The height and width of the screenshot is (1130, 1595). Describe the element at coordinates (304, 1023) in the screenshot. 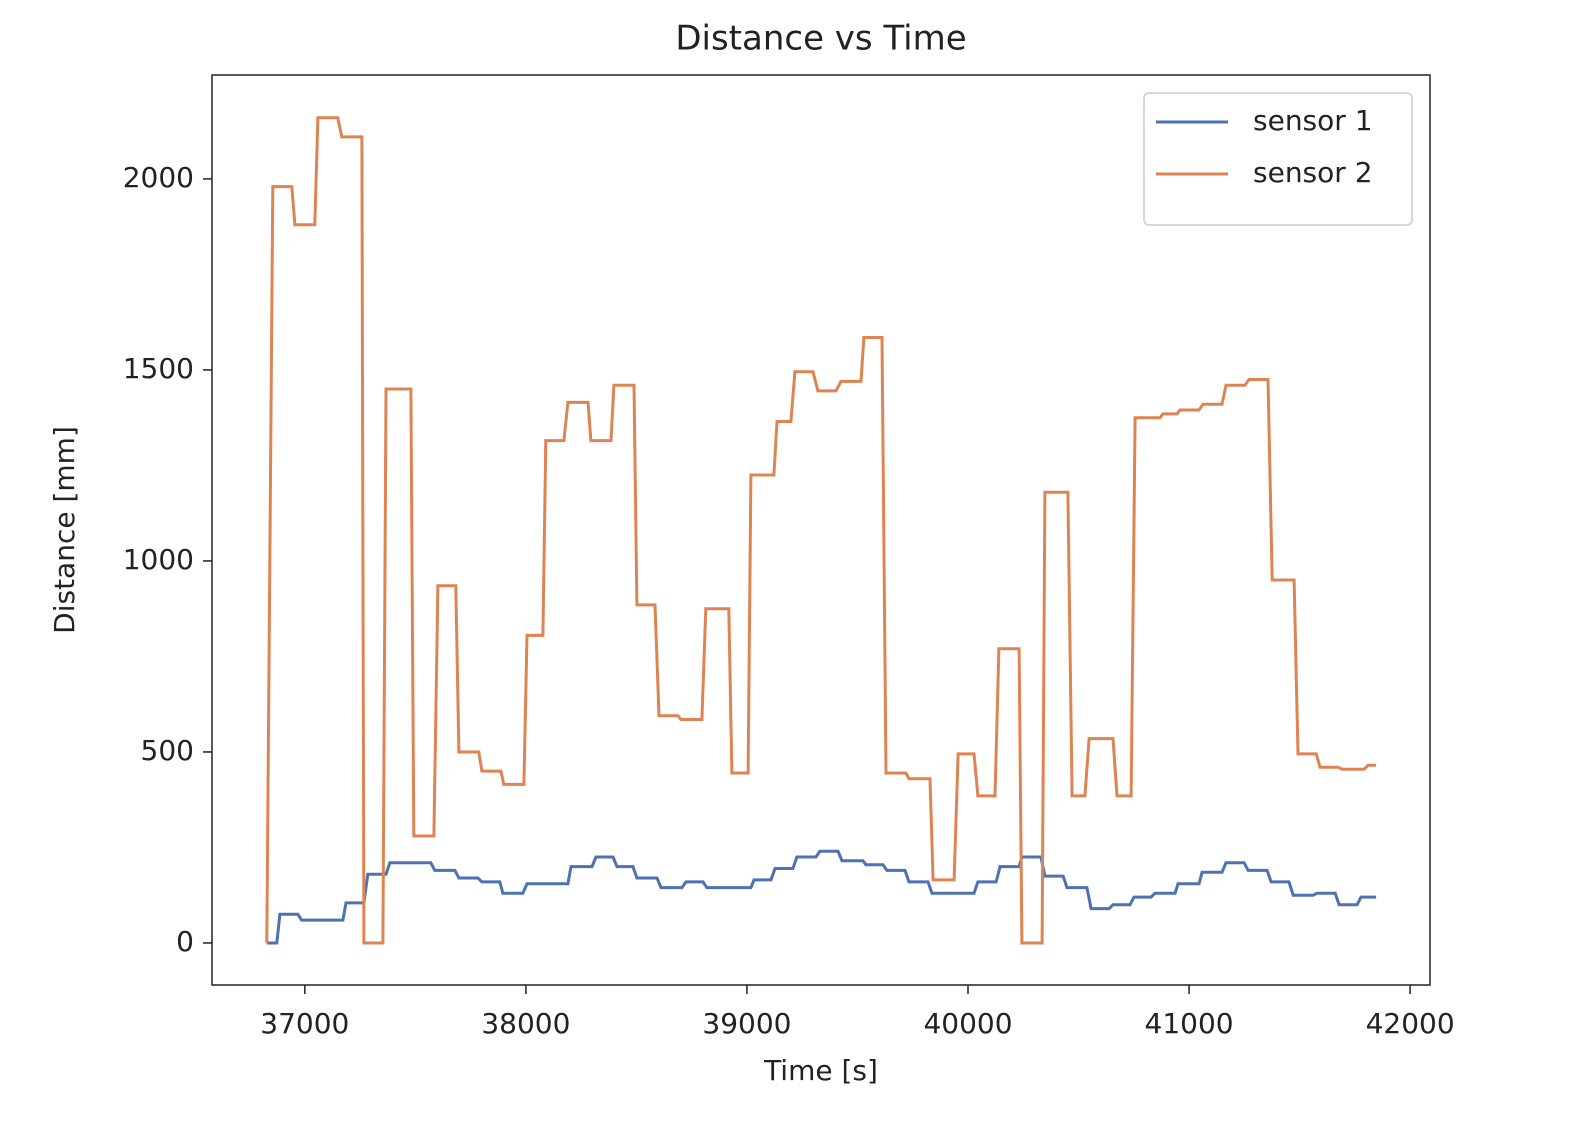

I see `x-tick-label: 37000` at that location.